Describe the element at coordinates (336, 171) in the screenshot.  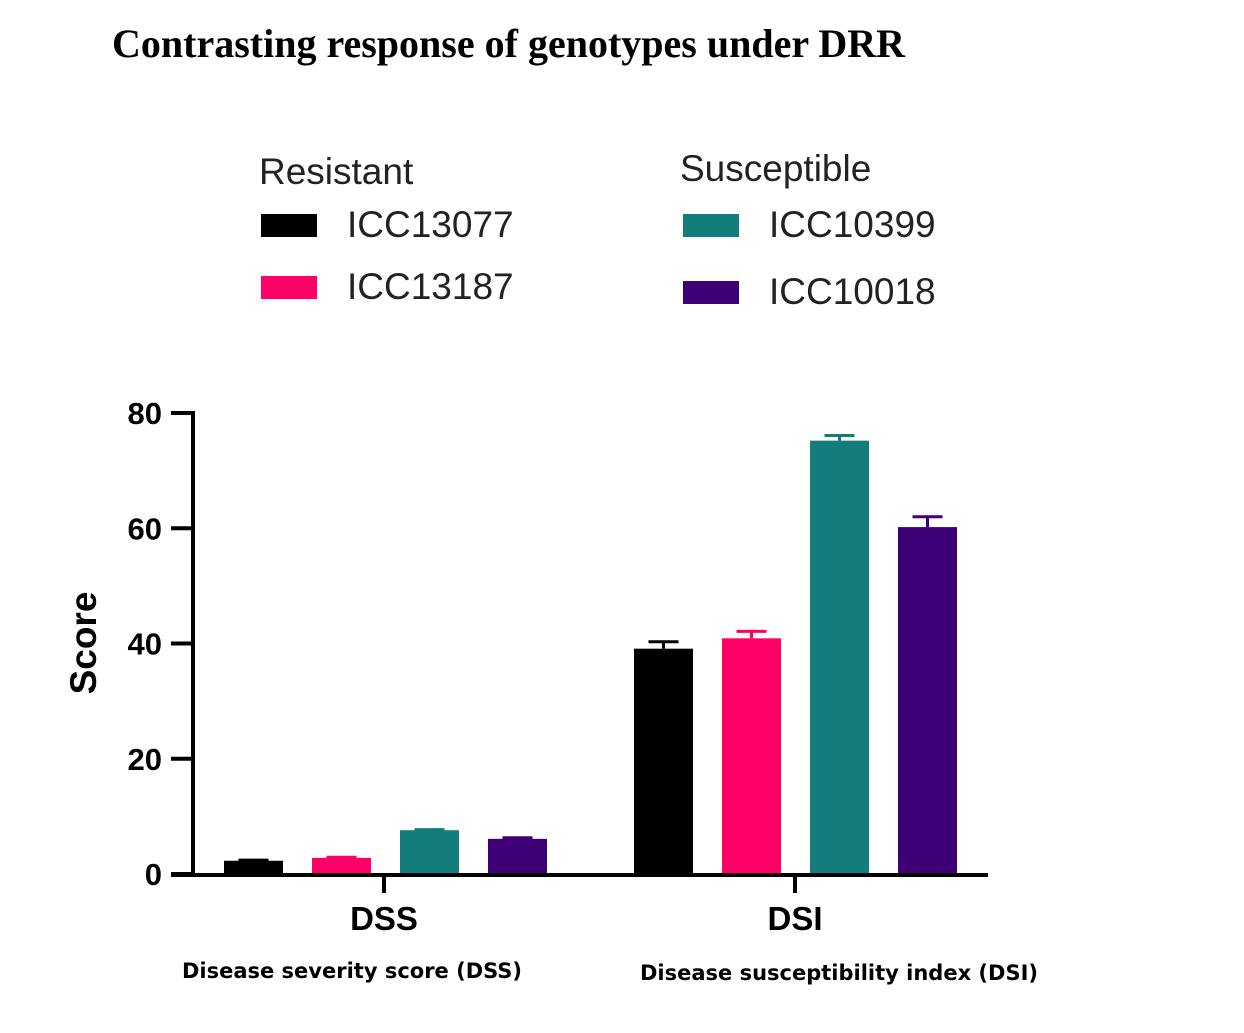
I see `legend-group-title-resistant: Resistant` at that location.